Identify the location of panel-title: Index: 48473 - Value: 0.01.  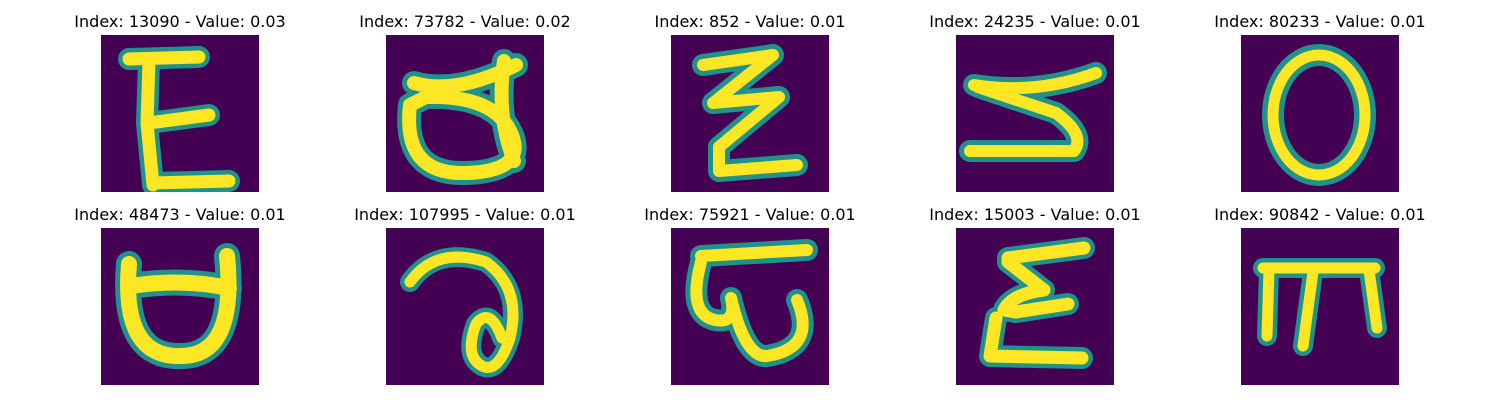
(180, 214).